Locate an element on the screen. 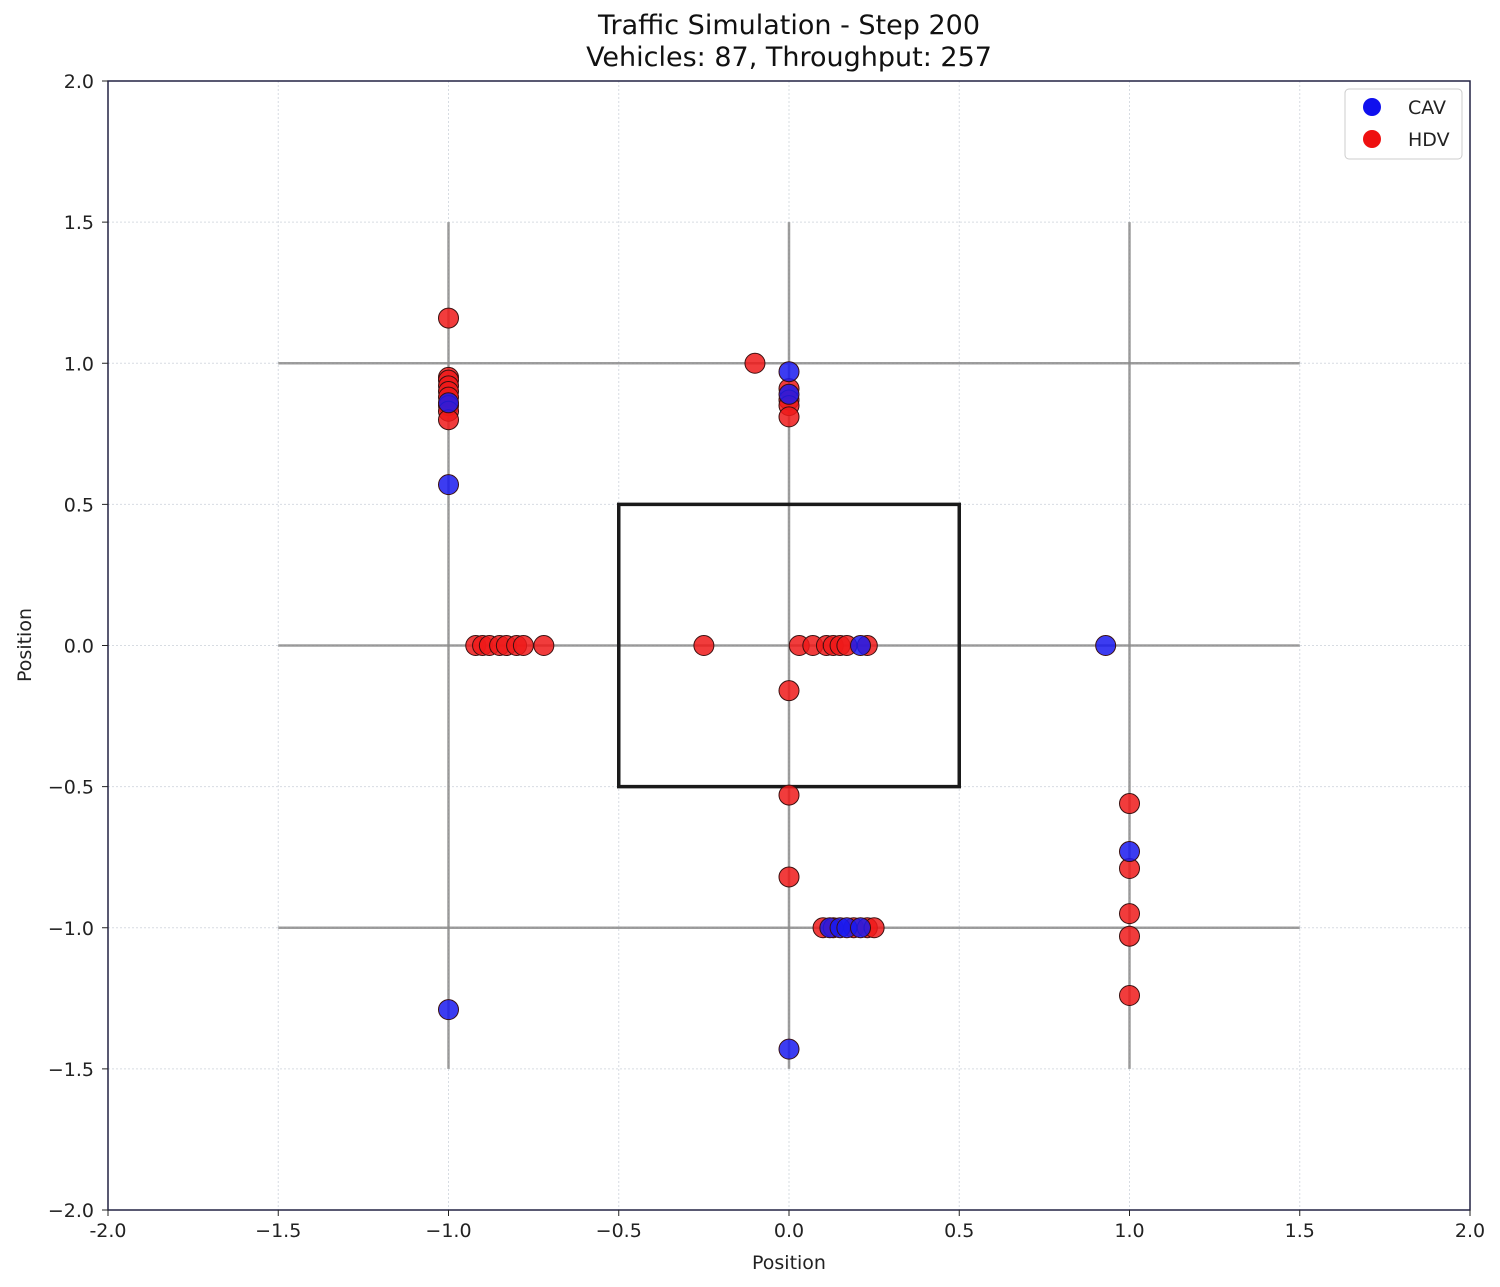  y-axis-label: Position is located at coordinates (25, 645).